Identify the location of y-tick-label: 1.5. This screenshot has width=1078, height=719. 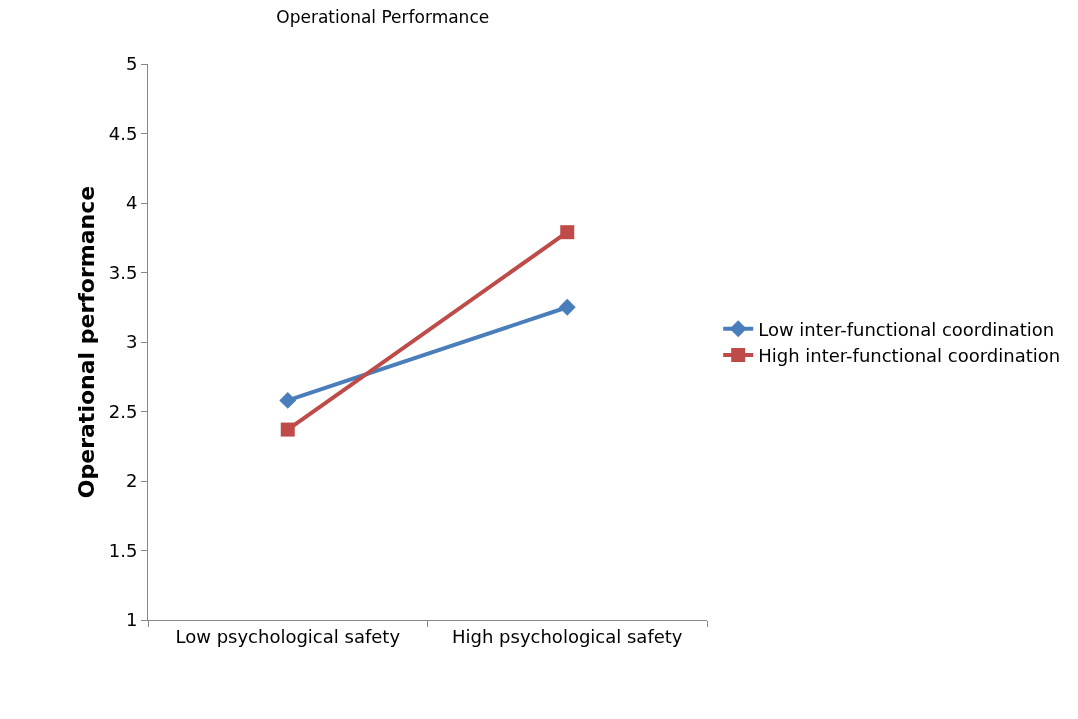
(123, 550).